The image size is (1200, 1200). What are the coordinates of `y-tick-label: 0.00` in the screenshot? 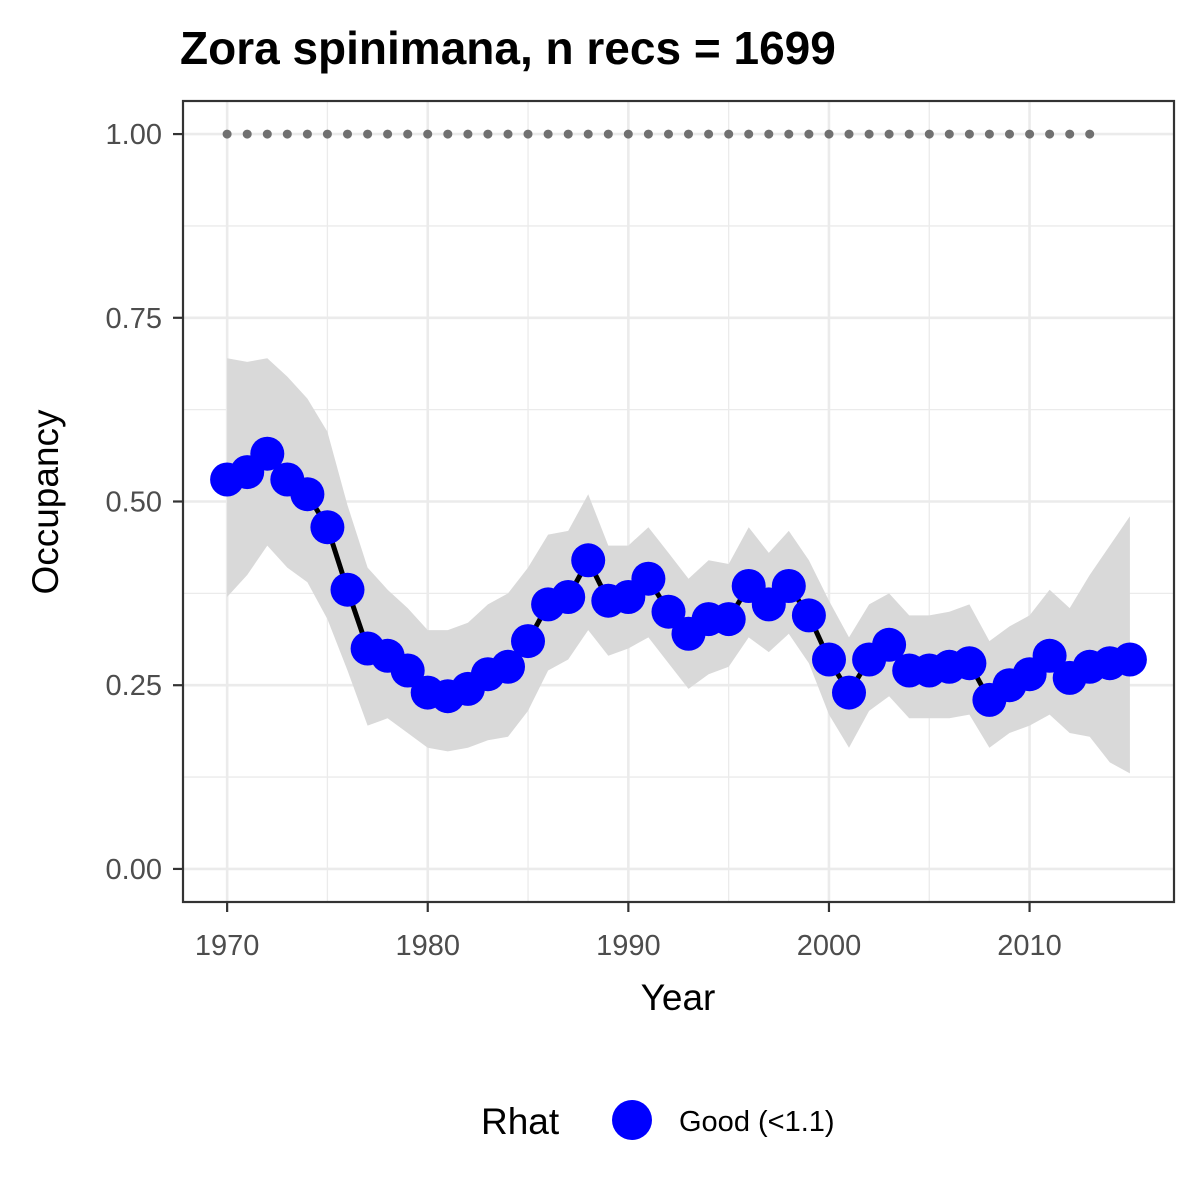 It's located at (134, 870).